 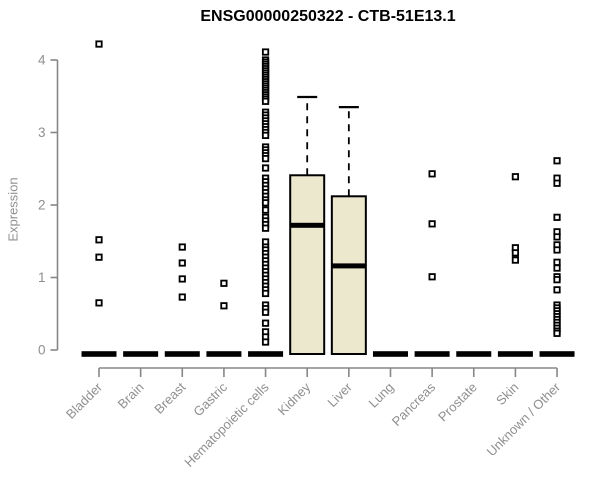 I want to click on zero-bar-brain, so click(x=141, y=354).